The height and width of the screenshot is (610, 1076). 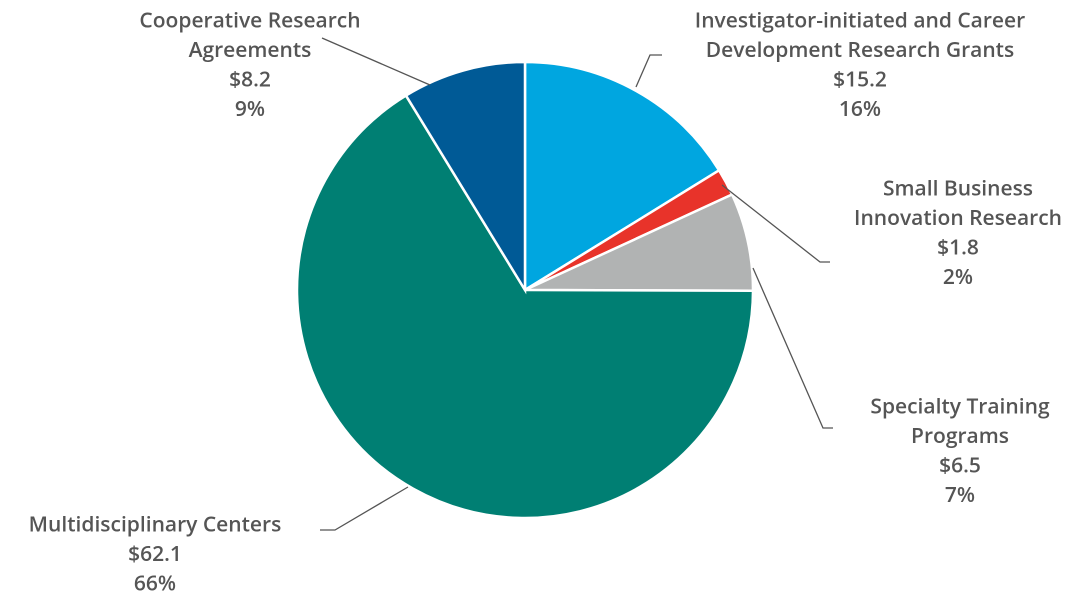 What do you see at coordinates (960, 407) in the screenshot?
I see `category-label: Specialty Training` at bounding box center [960, 407].